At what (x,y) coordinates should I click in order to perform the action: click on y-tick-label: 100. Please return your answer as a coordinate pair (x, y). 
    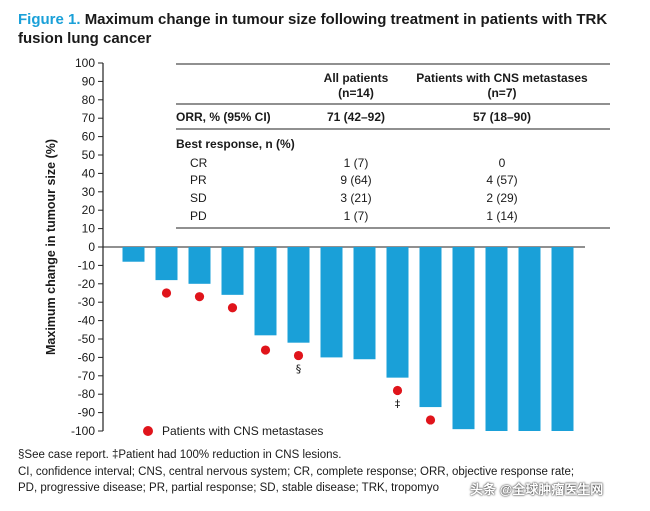
    Looking at the image, I should click on (85, 63).